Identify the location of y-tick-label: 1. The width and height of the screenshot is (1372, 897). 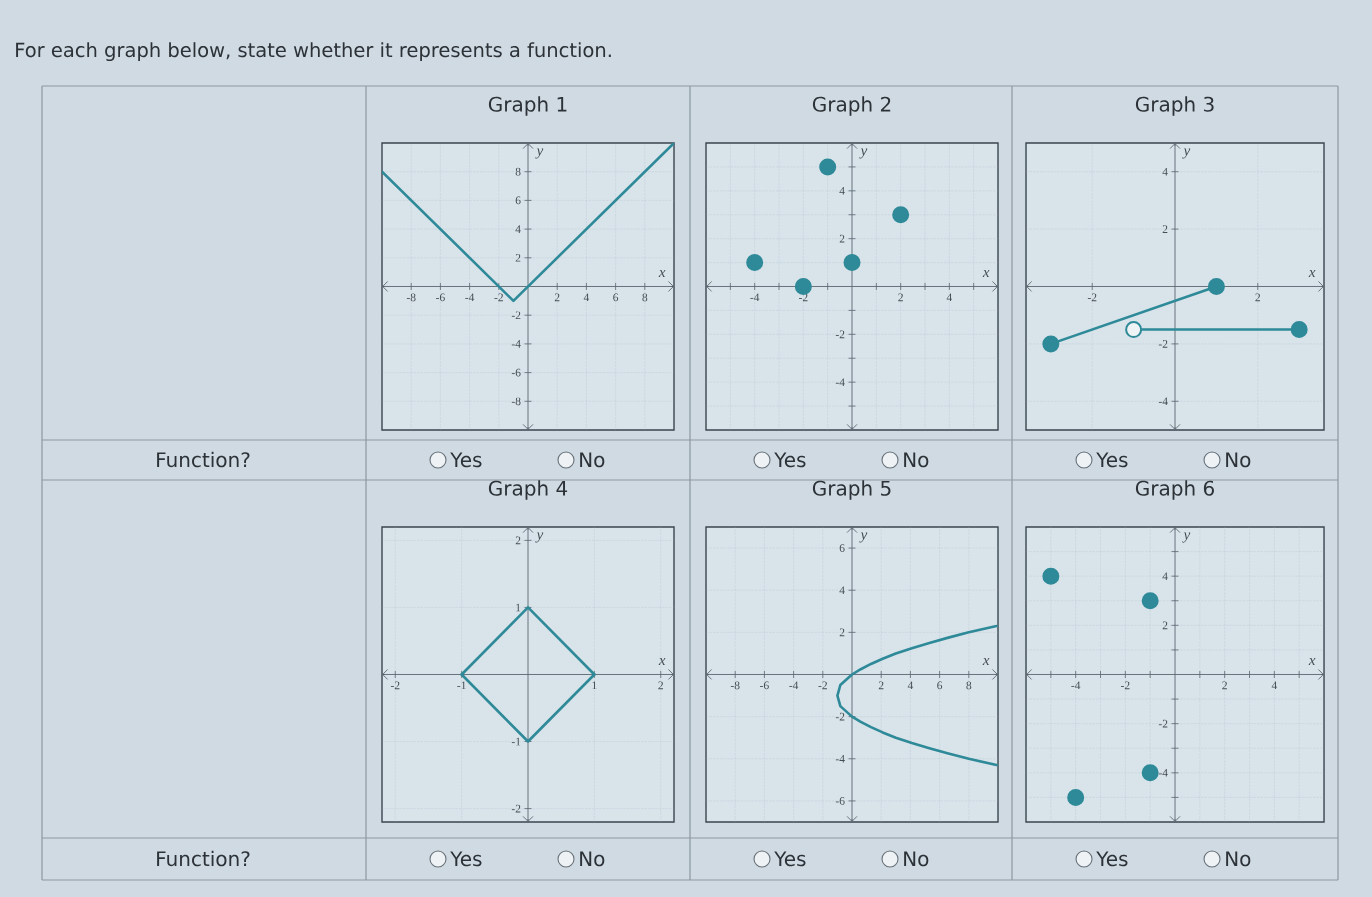
(518, 607).